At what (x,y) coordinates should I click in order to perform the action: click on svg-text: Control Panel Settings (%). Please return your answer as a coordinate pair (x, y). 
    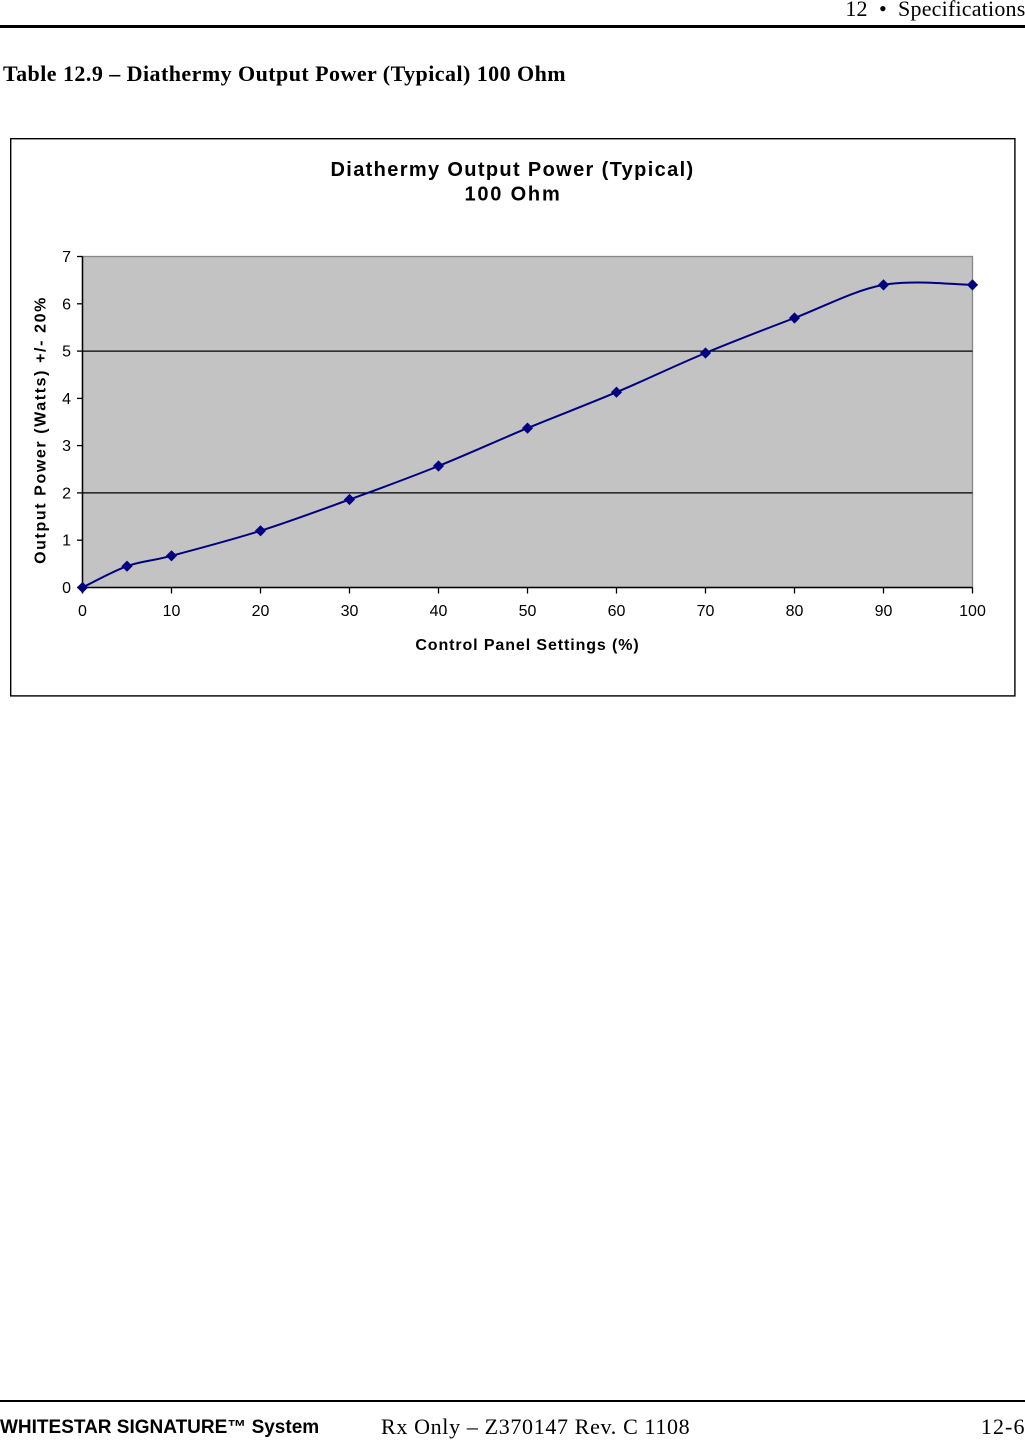
    Looking at the image, I should click on (527, 645).